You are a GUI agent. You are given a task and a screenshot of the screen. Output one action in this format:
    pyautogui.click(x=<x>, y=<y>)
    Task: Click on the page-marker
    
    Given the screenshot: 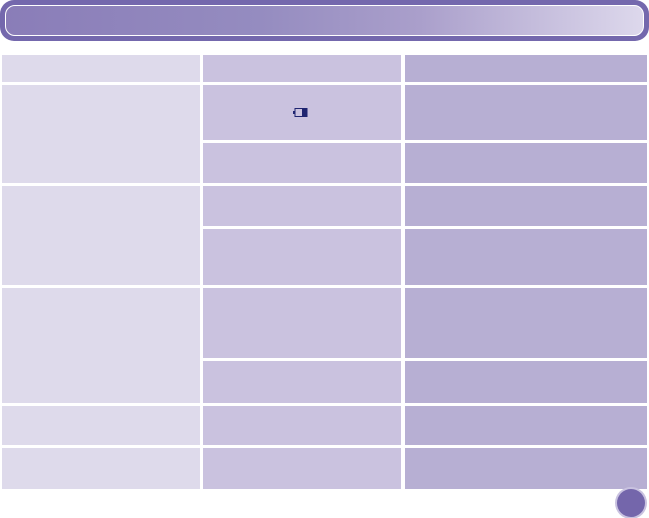 What is the action you would take?
    pyautogui.click(x=631, y=503)
    